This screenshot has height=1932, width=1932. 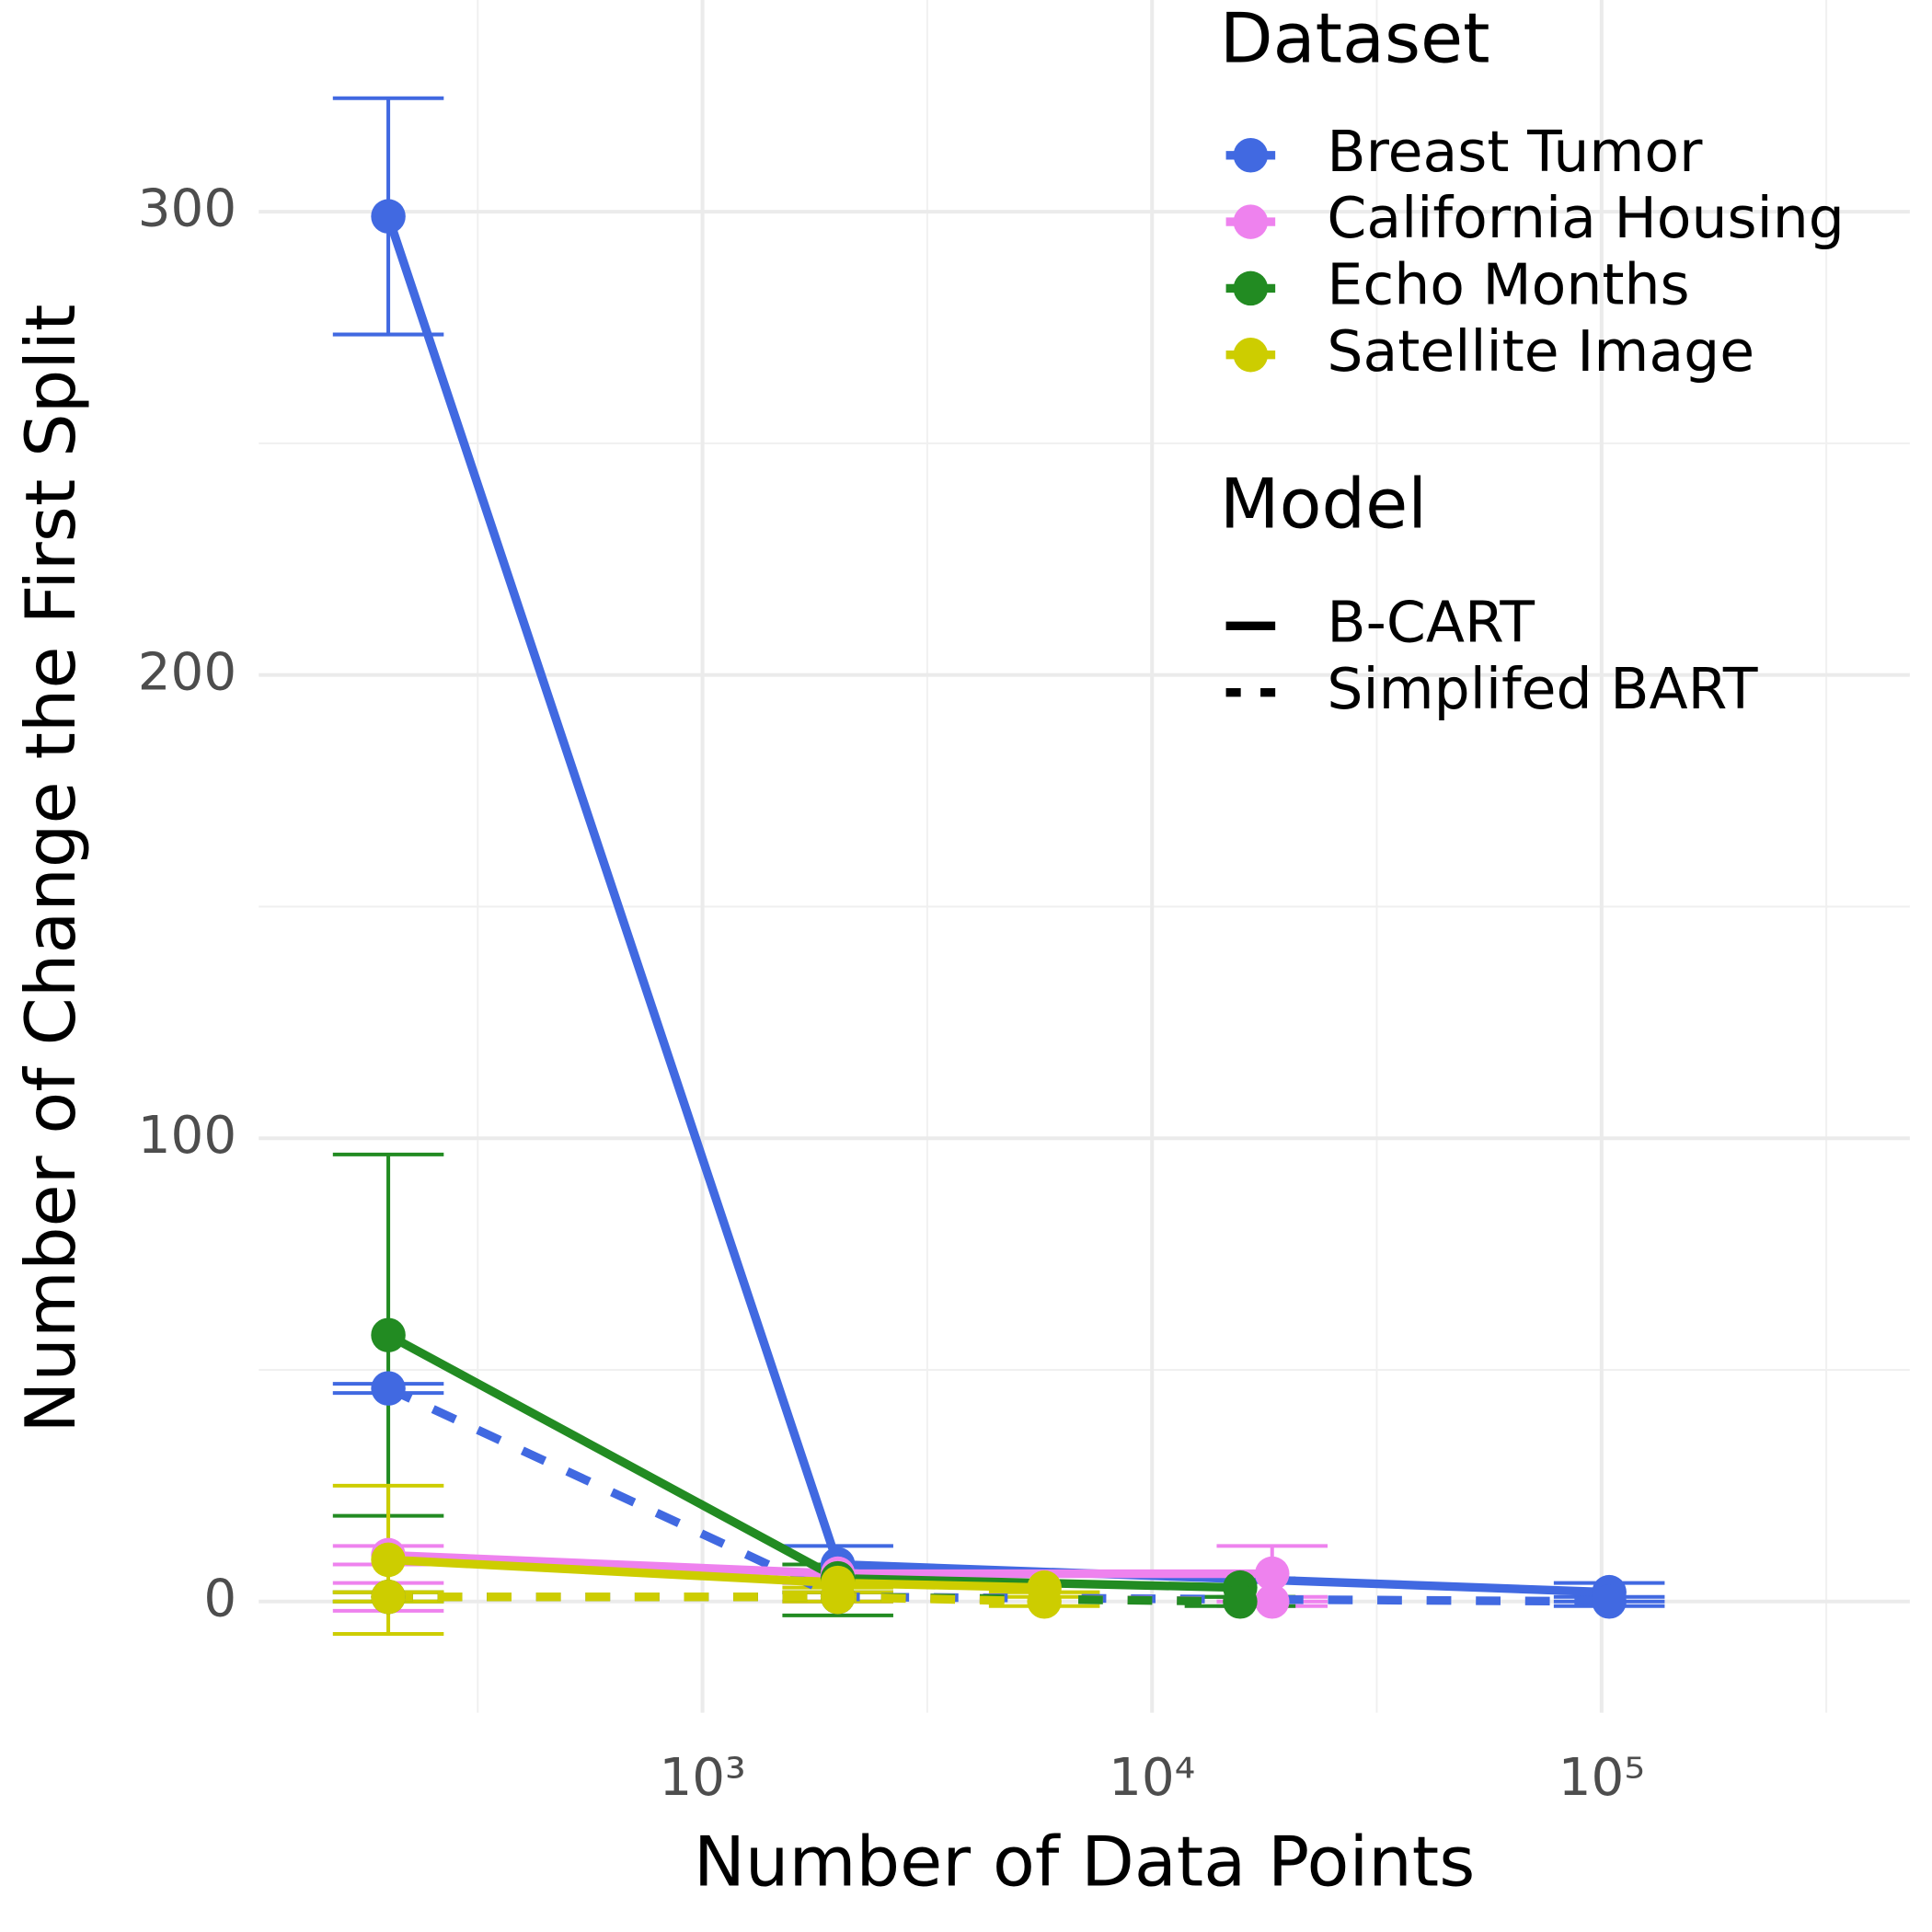 What do you see at coordinates (1601, 1778) in the screenshot?
I see `x-tick-label: 10⁵` at bounding box center [1601, 1778].